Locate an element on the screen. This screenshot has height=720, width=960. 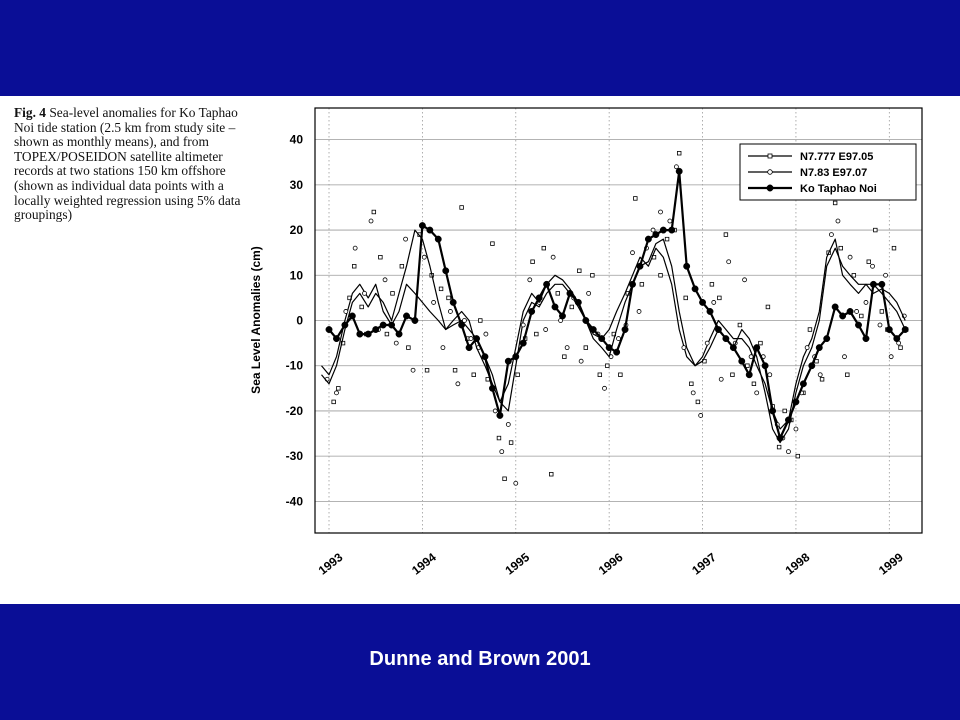
y-tick-label: 10 is located at coordinates (297, 275).